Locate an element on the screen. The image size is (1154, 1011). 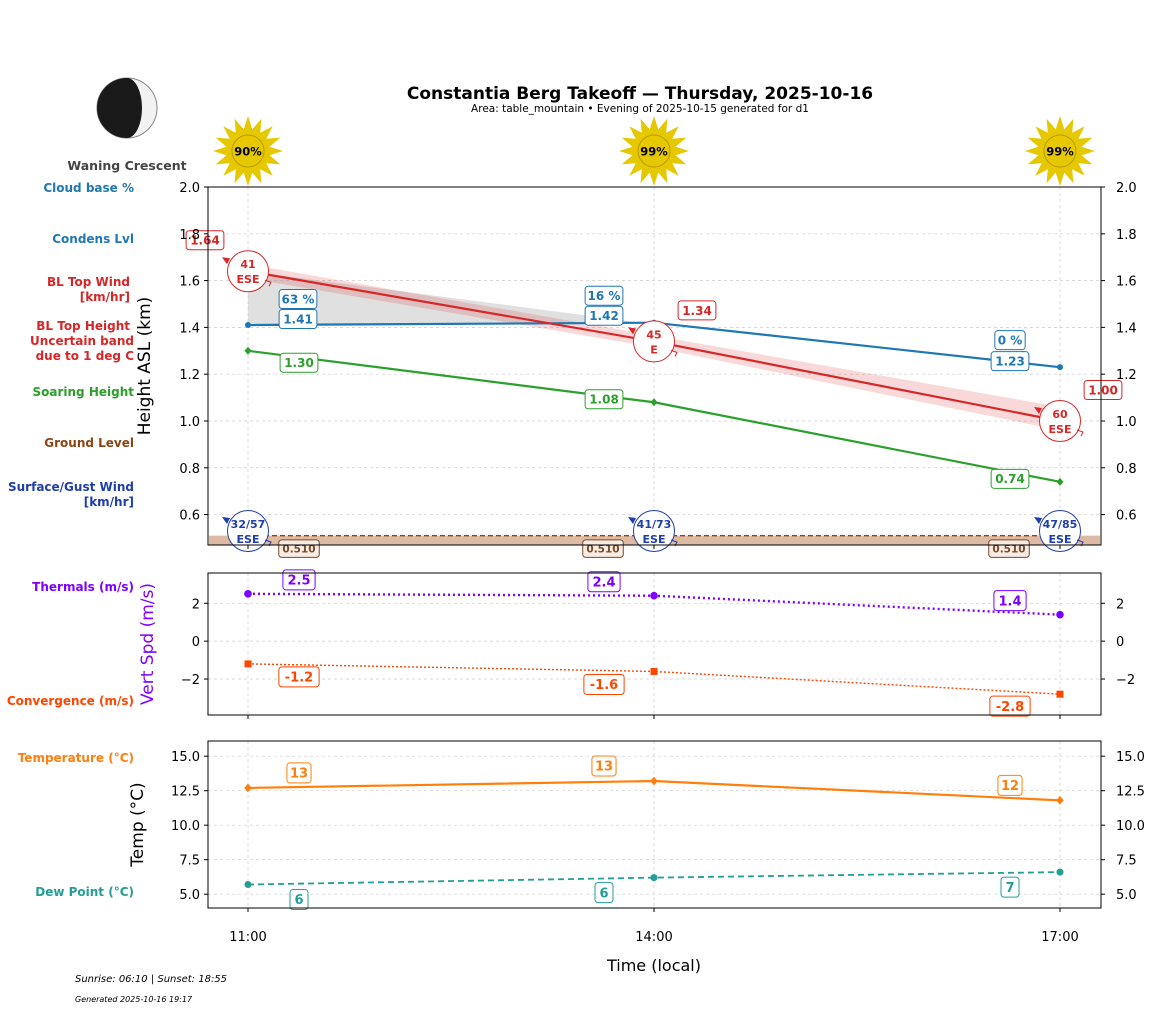
left-label-ground: Ground Level is located at coordinates (89, 443).